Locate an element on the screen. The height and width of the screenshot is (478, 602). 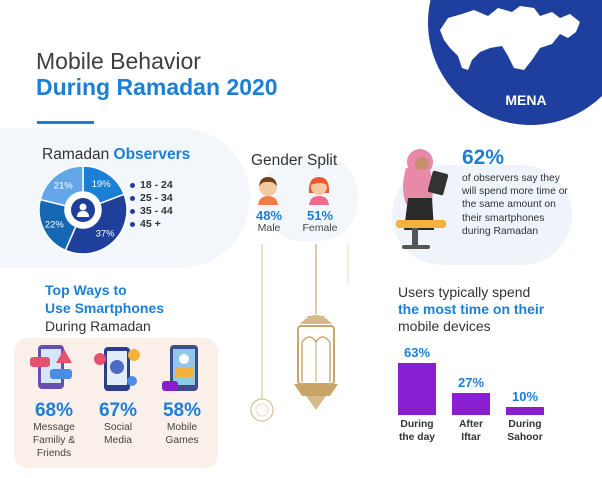
title-line-1: Mobile Behavior is located at coordinates (118, 61).